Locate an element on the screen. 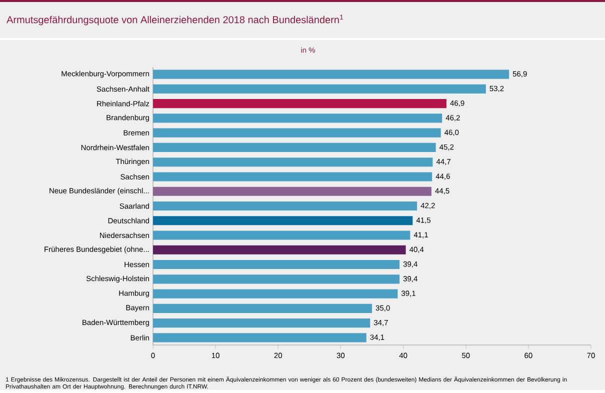  chart-title: Armutsgefährdungsquote von Alleinerziehenden 2018 nach Bundesländern$^{1}$ is located at coordinates (175, 20).